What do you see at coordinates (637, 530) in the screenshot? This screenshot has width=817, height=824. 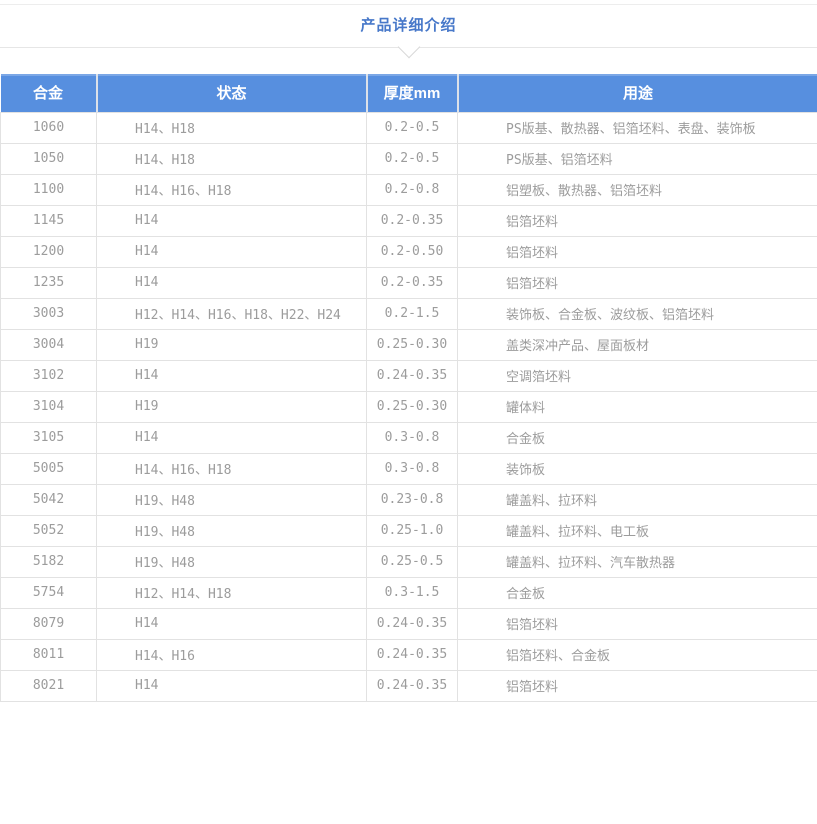 I see `cell-usage: 罐盖料、拉环料、电工板` at bounding box center [637, 530].